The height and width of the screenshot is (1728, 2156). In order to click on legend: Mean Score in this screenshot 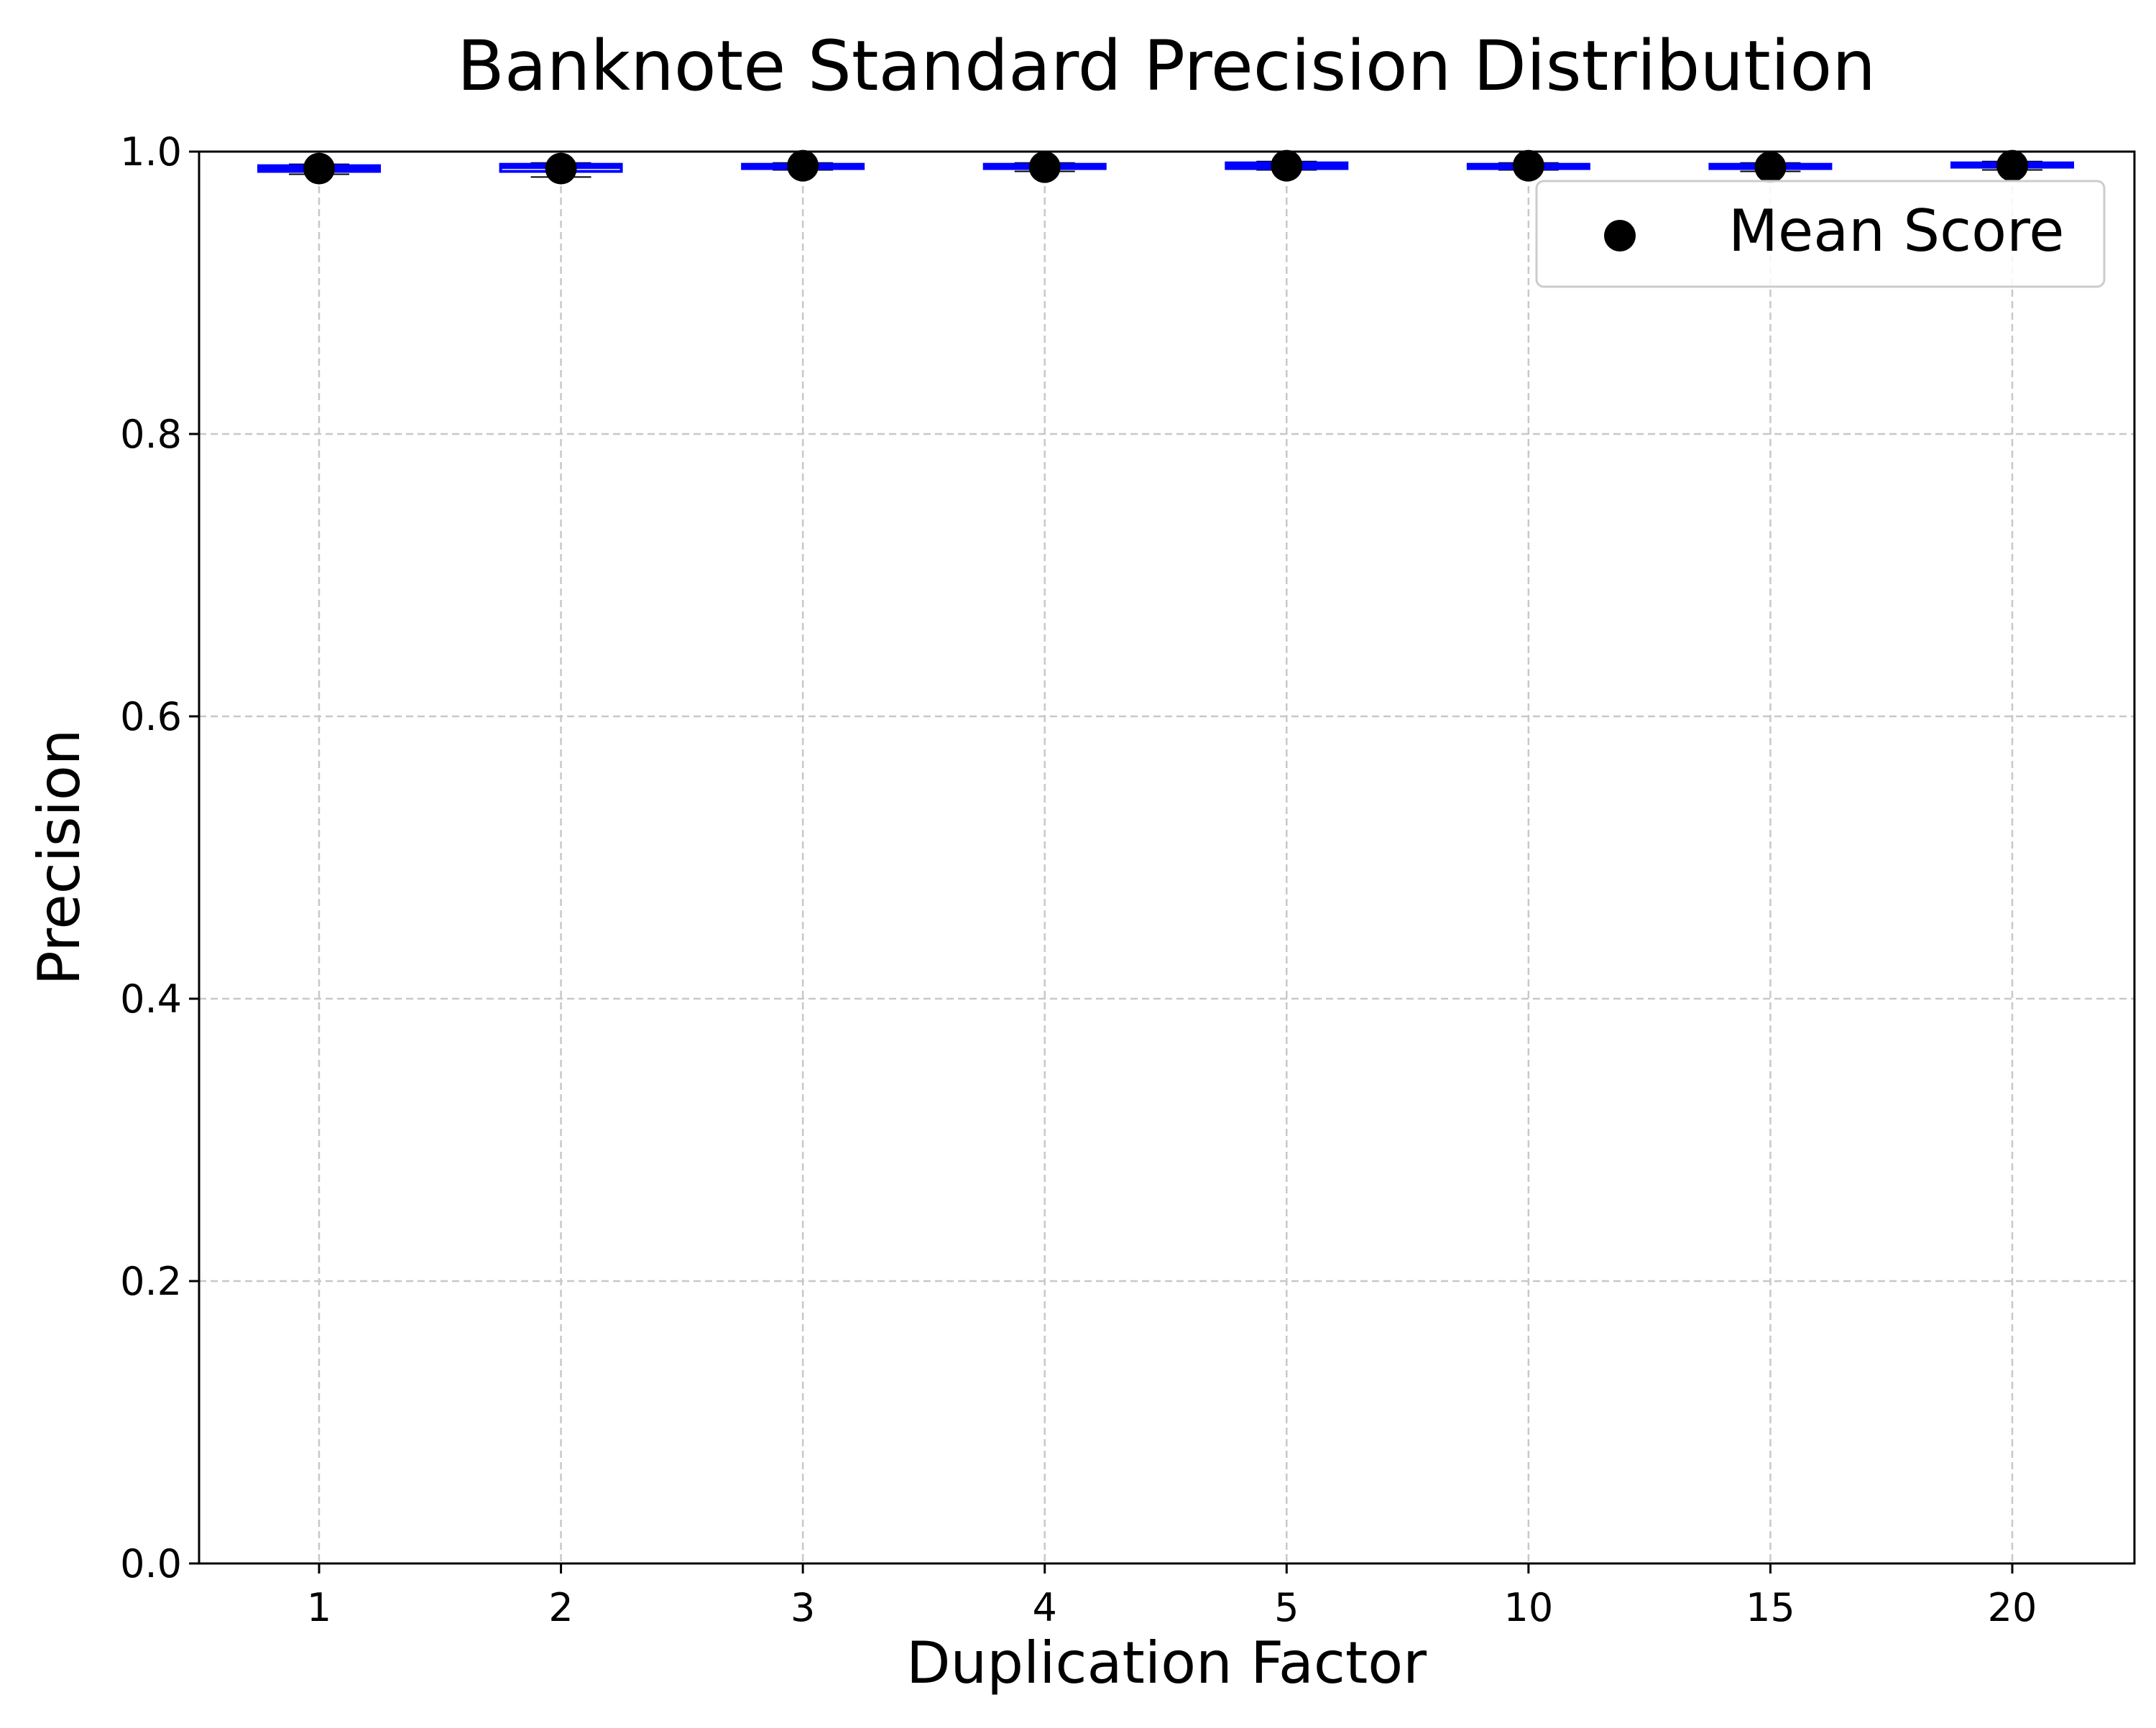, I will do `click(1820, 234)`.